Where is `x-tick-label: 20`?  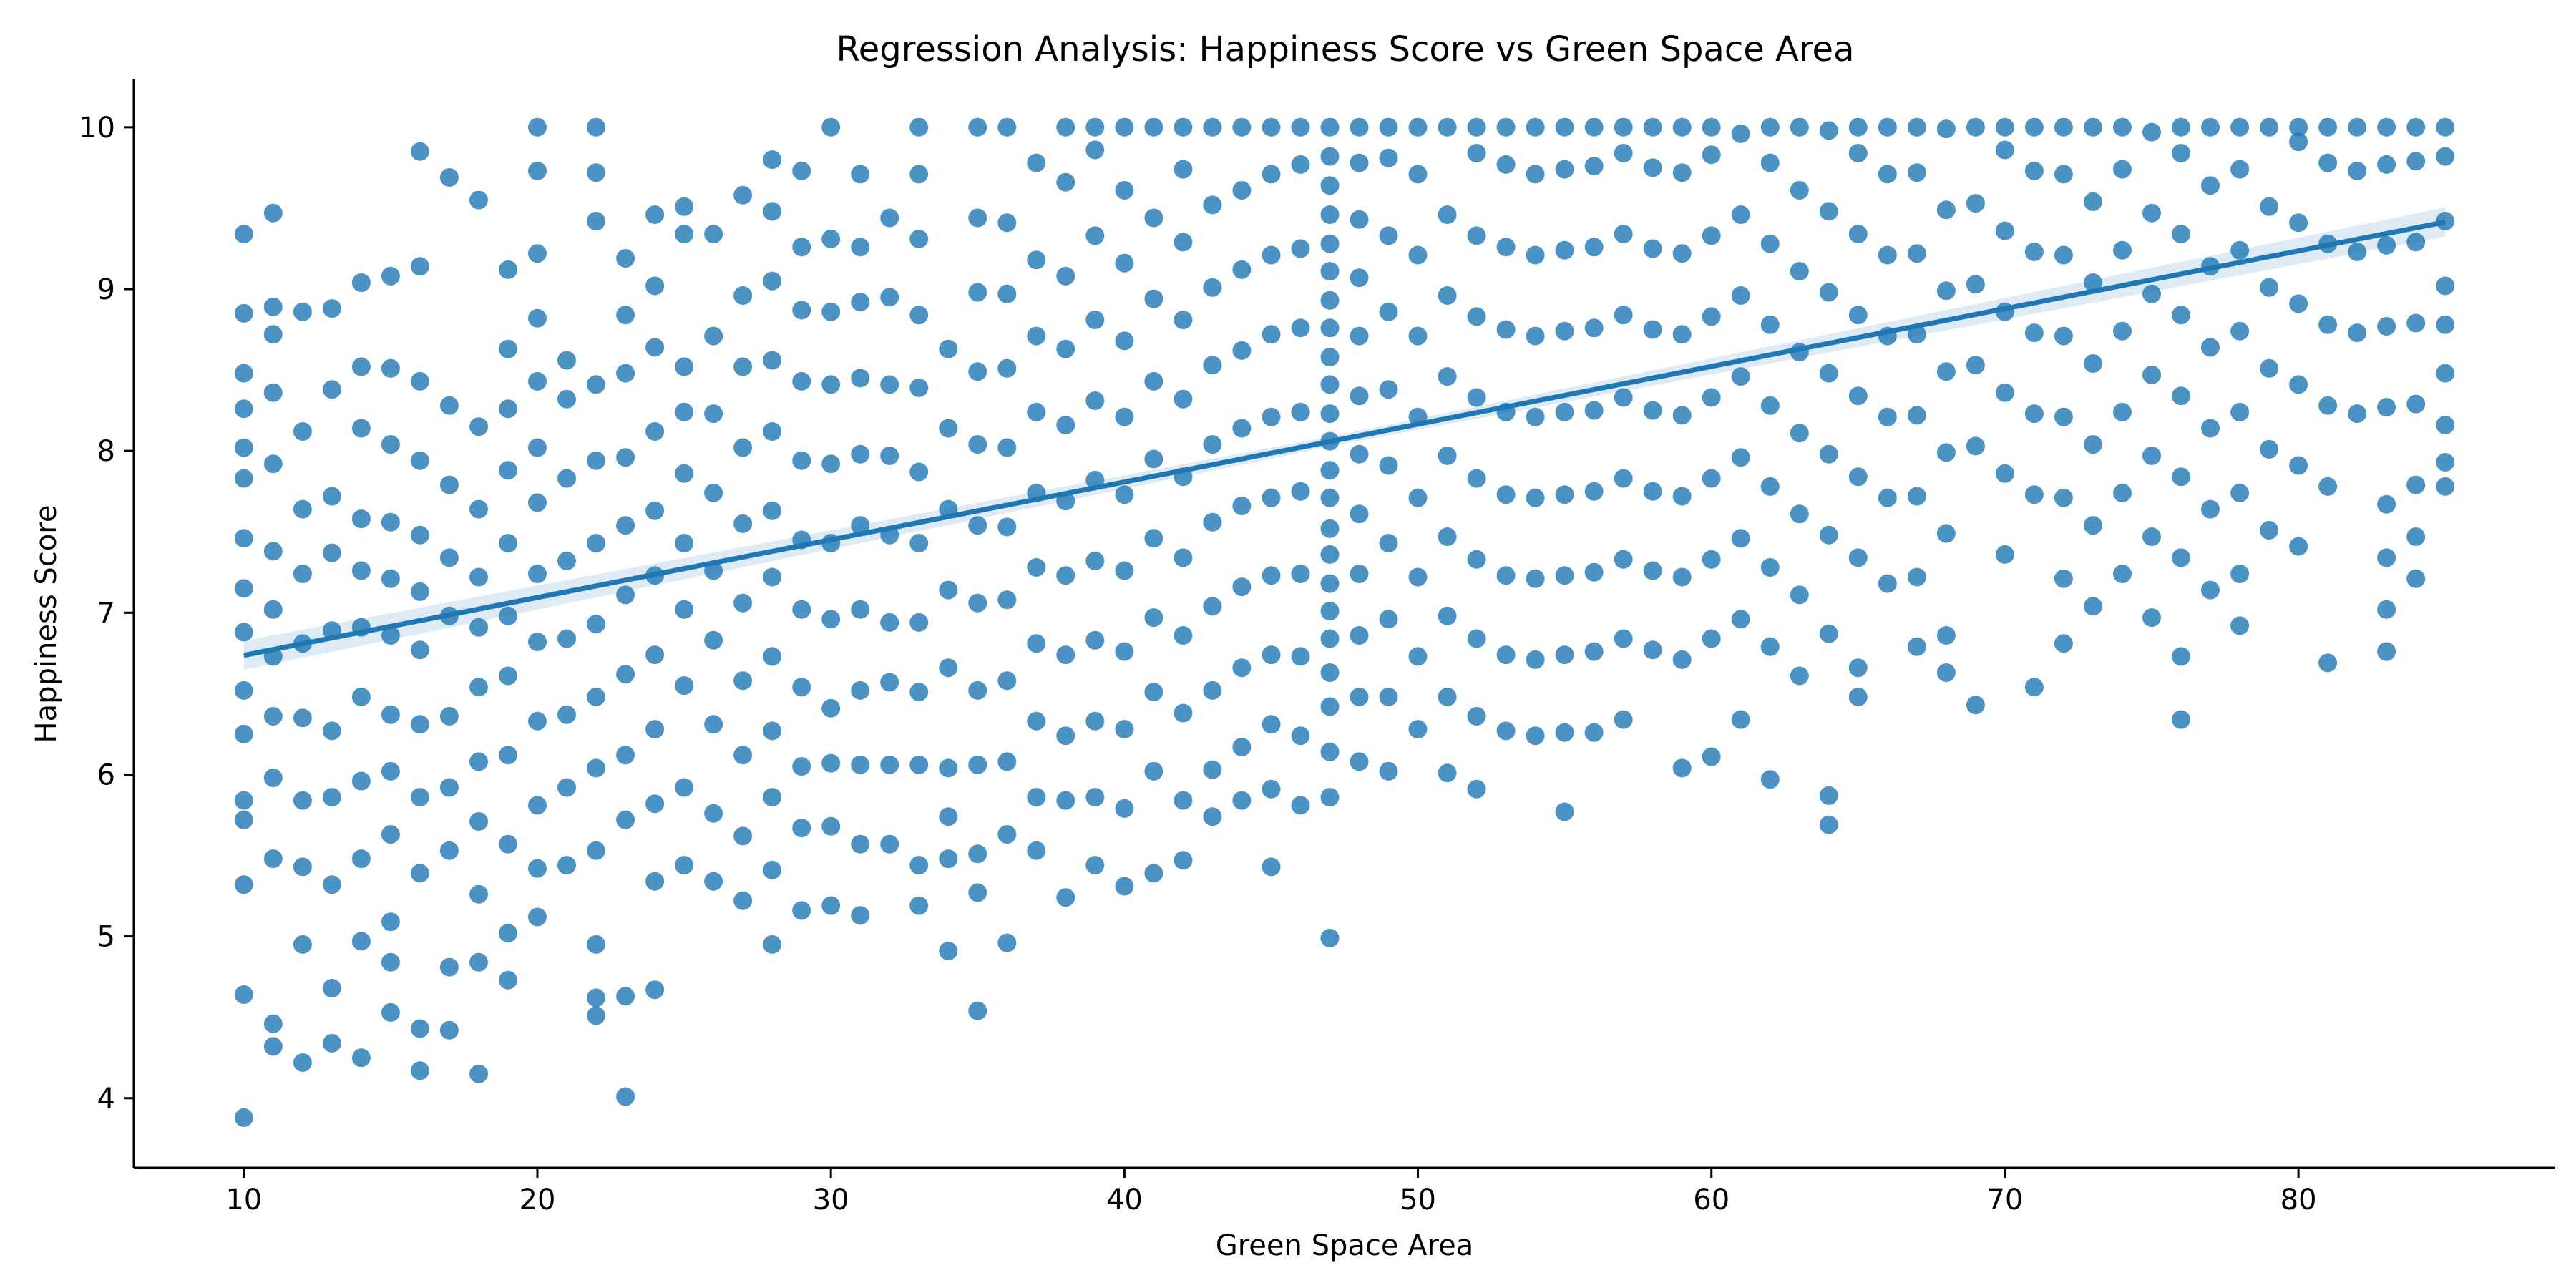
x-tick-label: 20 is located at coordinates (537, 1200).